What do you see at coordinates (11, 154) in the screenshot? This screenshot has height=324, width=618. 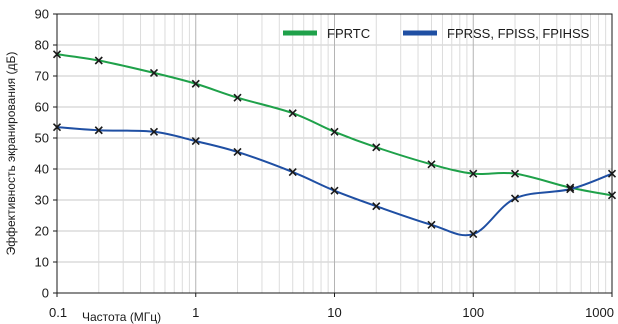 I see `y-axis-label: Эффективность экранирования (дБ)` at bounding box center [11, 154].